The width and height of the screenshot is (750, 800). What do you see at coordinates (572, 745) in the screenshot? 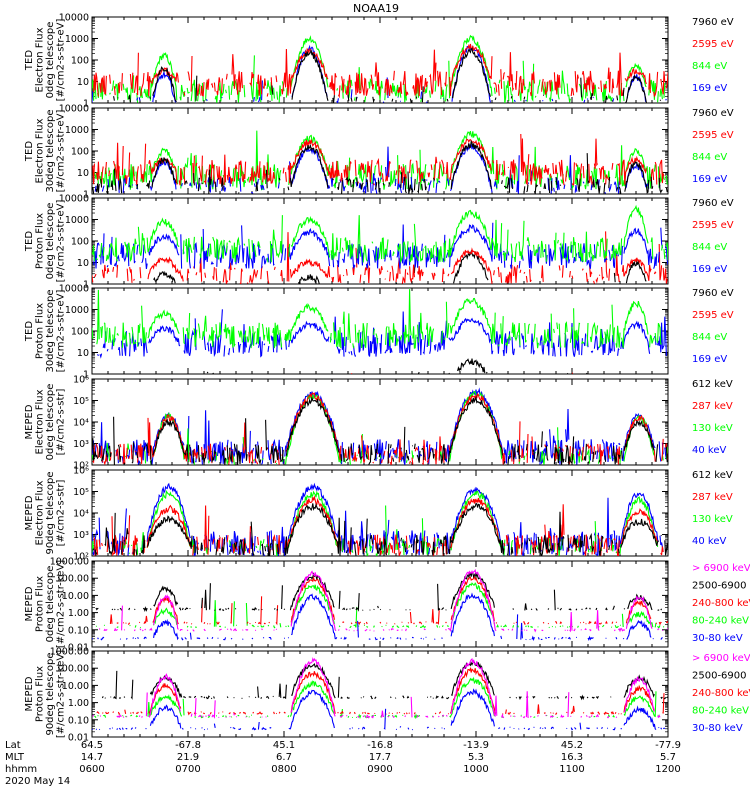
I see `footer-tick-lat: 45.2` at bounding box center [572, 745].